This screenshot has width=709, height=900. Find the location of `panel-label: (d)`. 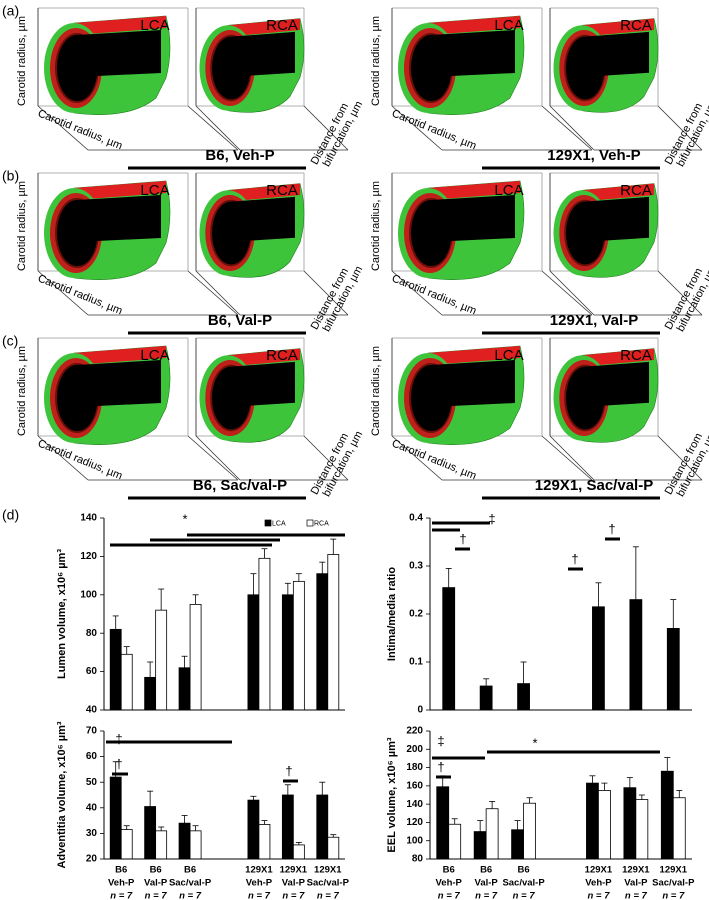

panel-label: (d) is located at coordinates (10, 515).